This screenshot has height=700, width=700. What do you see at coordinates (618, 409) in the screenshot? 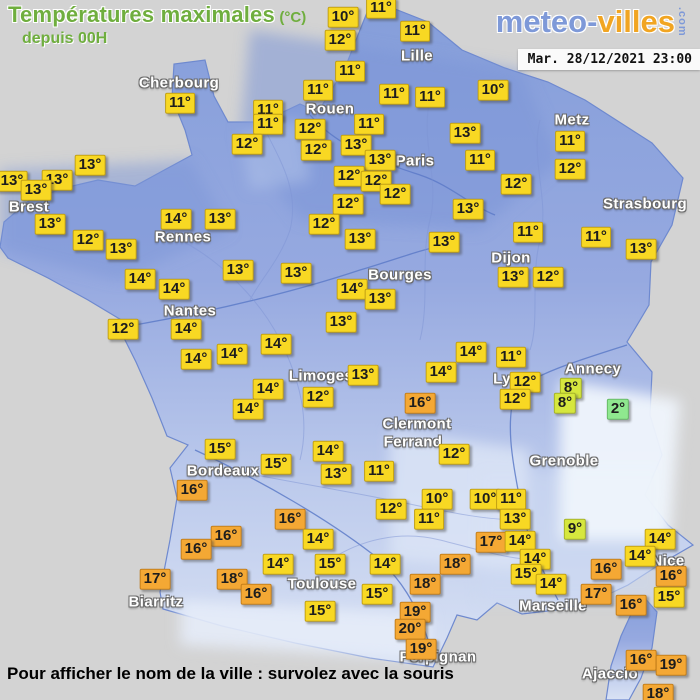
I see `temp-badge: 2°` at bounding box center [618, 409].